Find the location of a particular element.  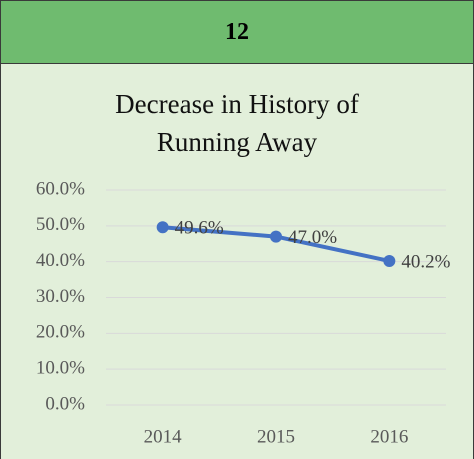

y-tick-label: 20.0% is located at coordinates (60, 332).